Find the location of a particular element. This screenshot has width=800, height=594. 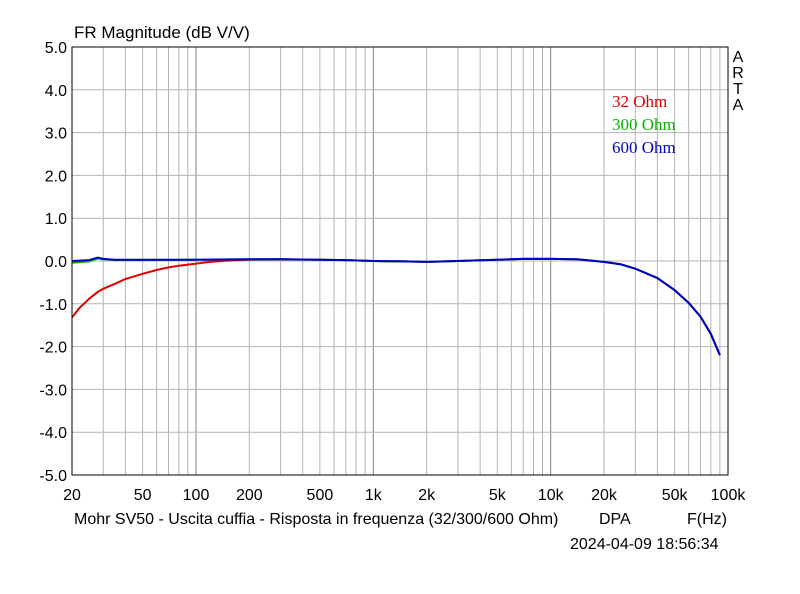

x-tick-label: 10k is located at coordinates (551, 495).